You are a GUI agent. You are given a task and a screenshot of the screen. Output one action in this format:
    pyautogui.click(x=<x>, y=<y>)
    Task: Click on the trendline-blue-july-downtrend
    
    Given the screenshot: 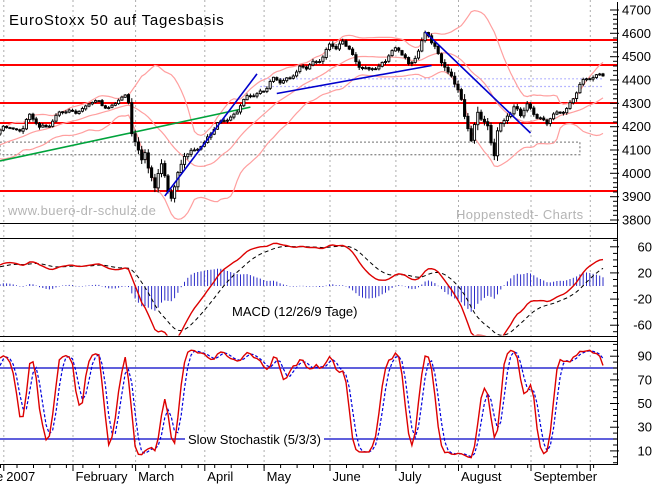 What is the action you would take?
    pyautogui.click(x=478, y=82)
    